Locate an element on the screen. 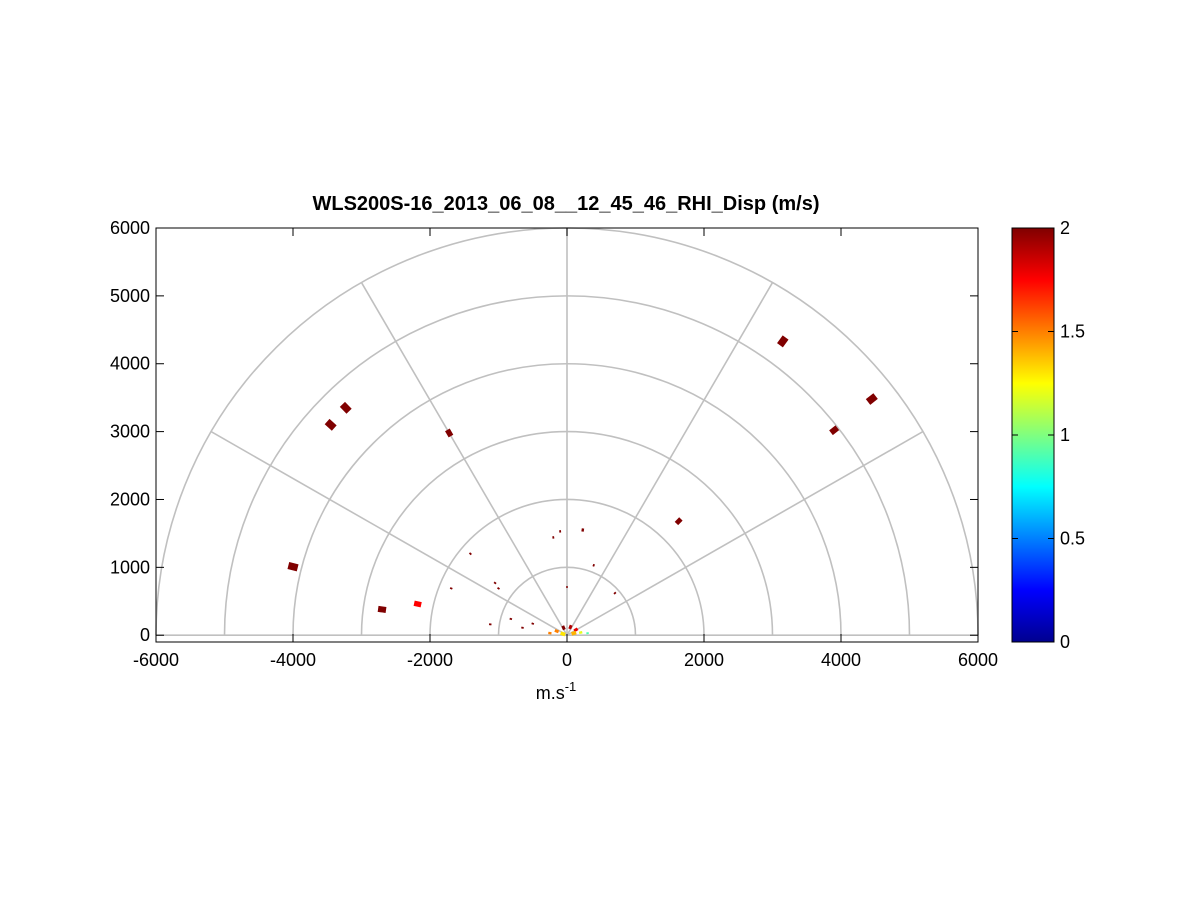 This screenshot has height=901, width=1201. x-tick-label-6: 6000 is located at coordinates (978, 660).